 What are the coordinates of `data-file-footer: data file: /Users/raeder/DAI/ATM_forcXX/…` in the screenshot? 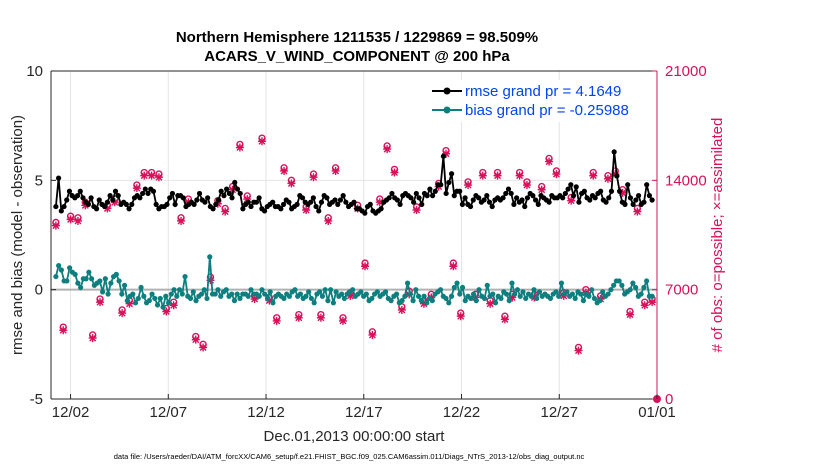 It's located at (349, 456).